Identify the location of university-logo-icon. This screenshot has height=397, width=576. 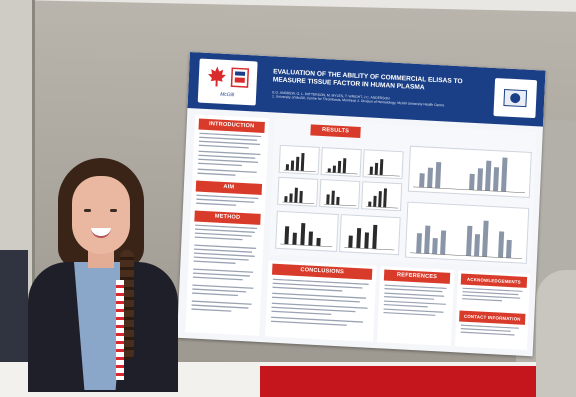
(240, 77).